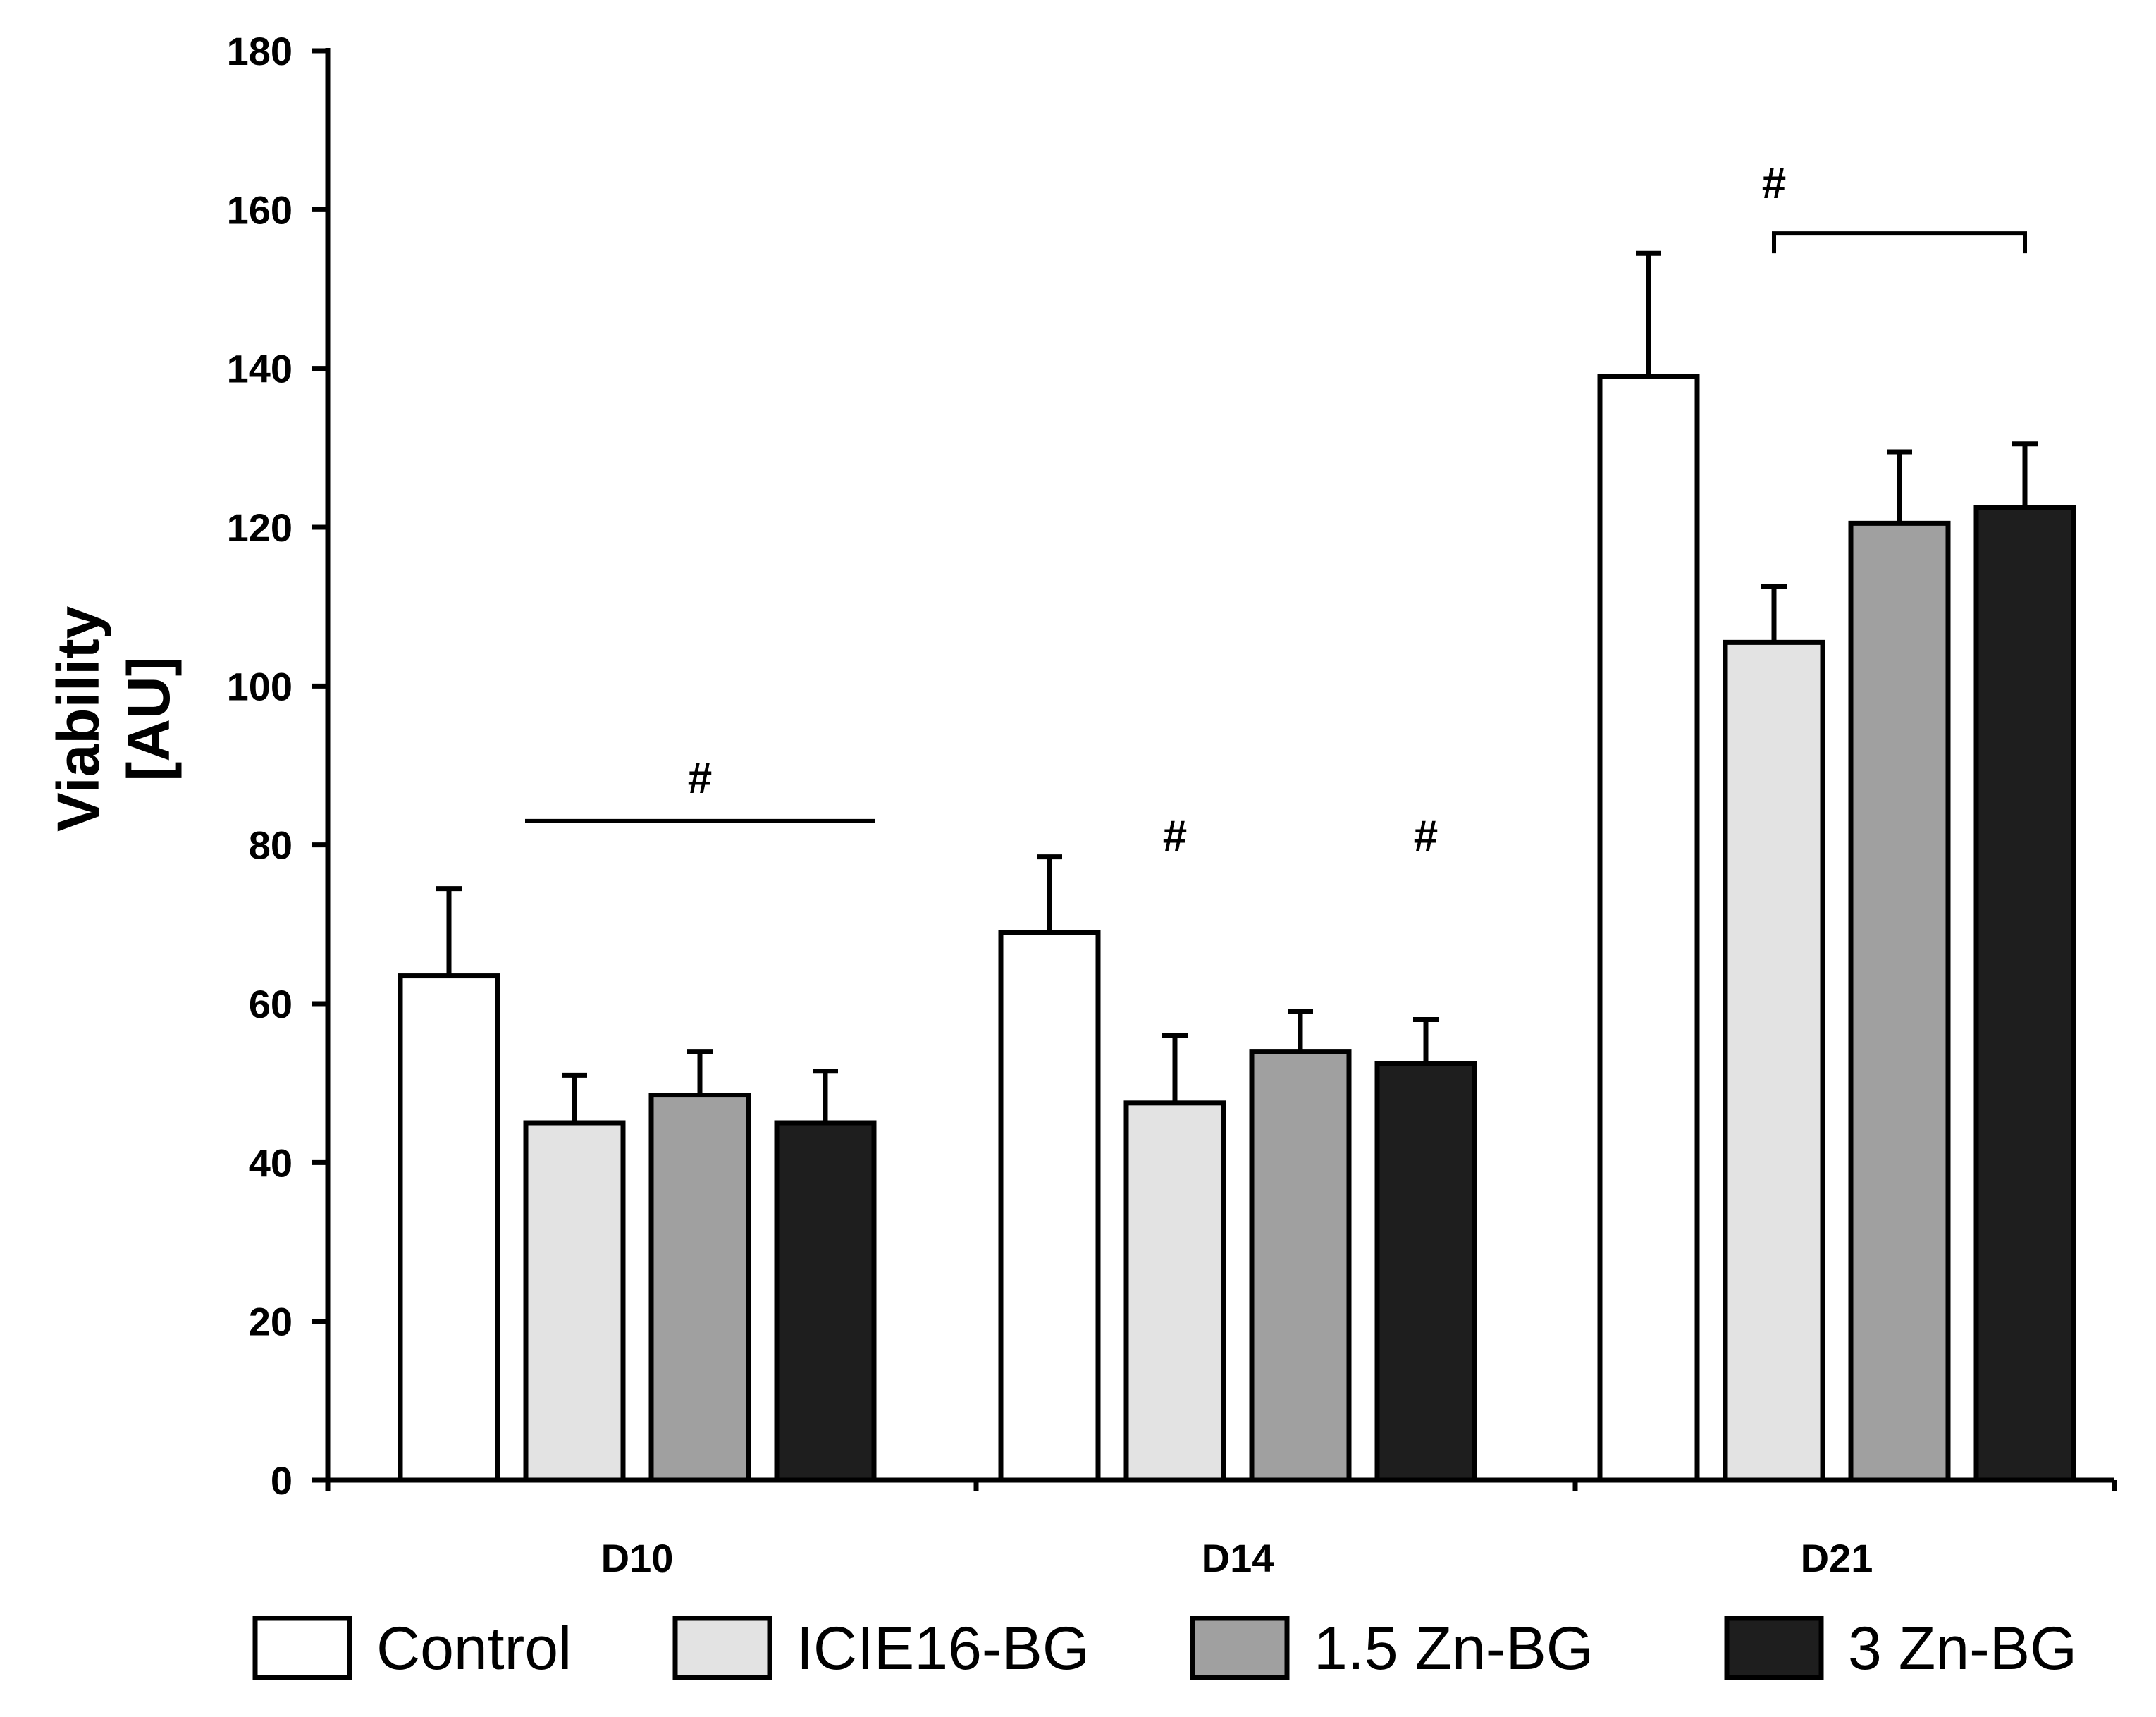 This screenshot has width=2156, height=1717. Describe the element at coordinates (281, 1480) in the screenshot. I see `y-tick-label-0: 0` at that location.